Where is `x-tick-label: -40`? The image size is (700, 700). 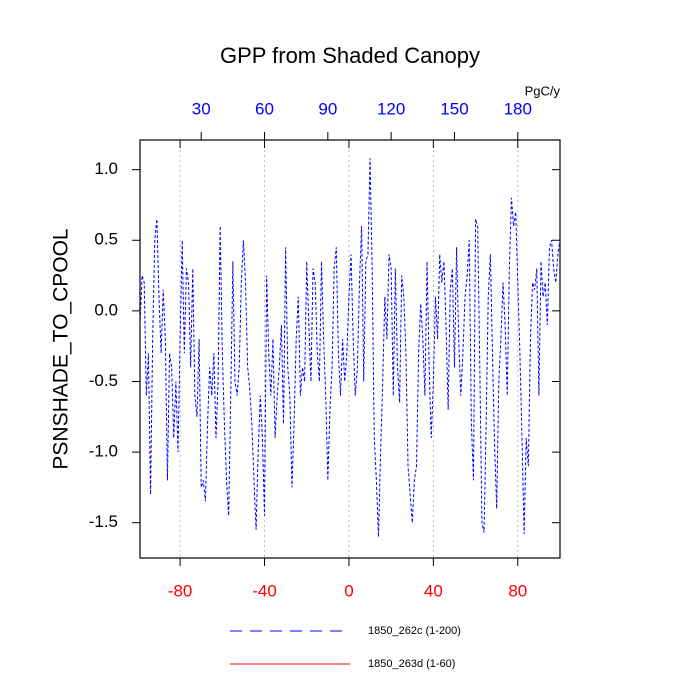
x-tick-label: -40 is located at coordinates (264, 590).